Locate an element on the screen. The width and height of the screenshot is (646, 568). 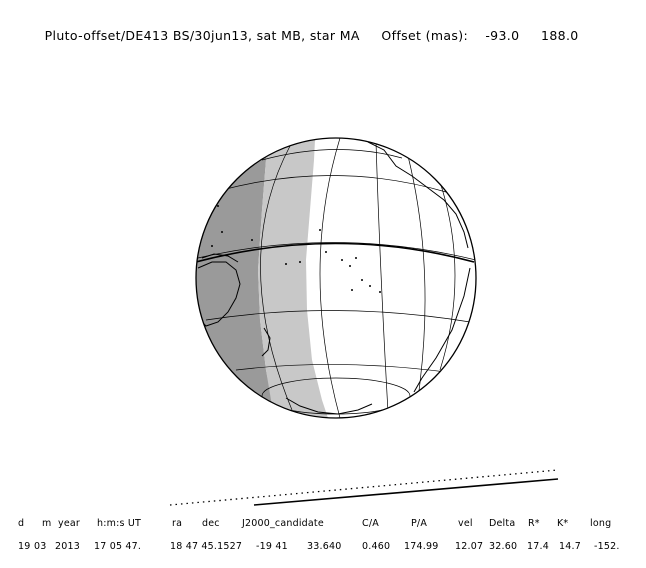
antarctica-coastline is located at coordinates (329, 406).